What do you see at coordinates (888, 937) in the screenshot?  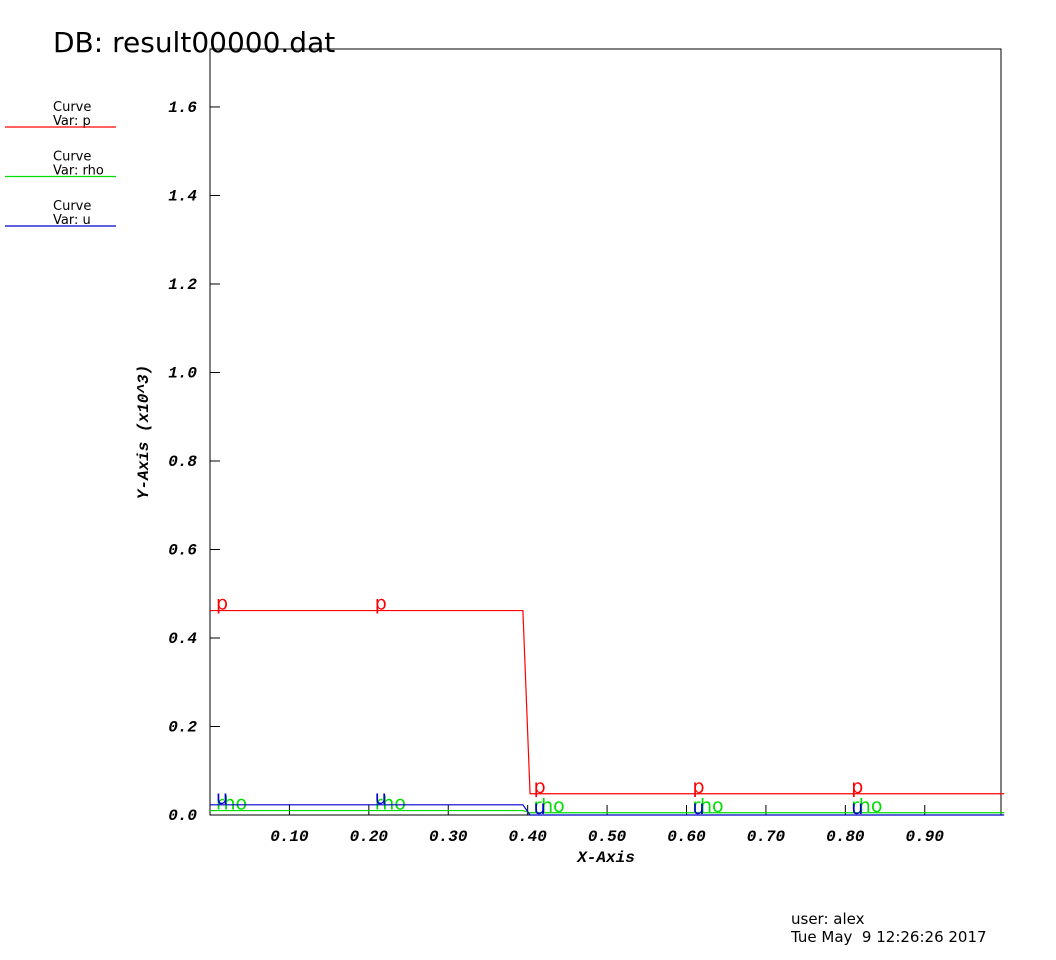 I see `date-label: Tue May 9 12:26:26 2017` at bounding box center [888, 937].